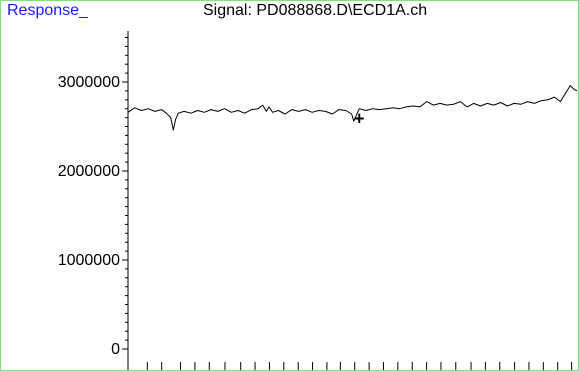 This screenshot has height=371, width=579. What do you see at coordinates (89, 171) in the screenshot?
I see `y-tick-label: 2000000` at bounding box center [89, 171].